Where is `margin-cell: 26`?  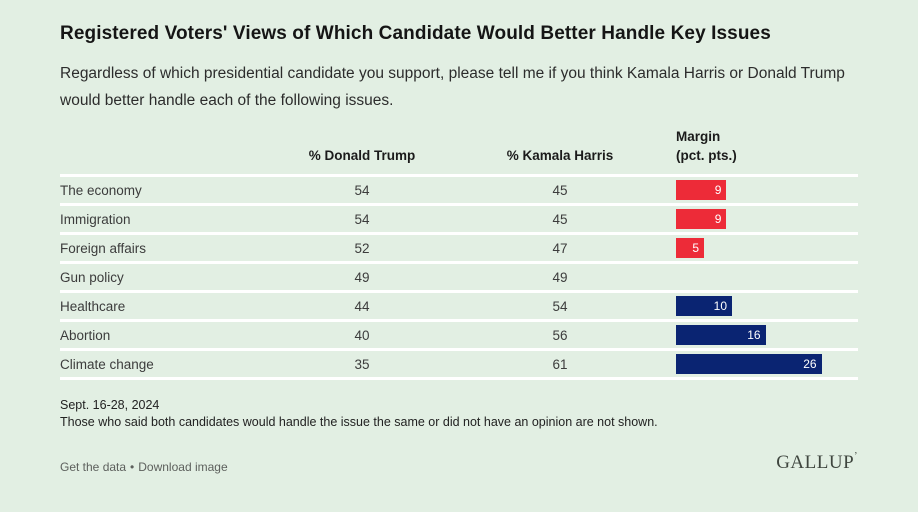
margin-cell: 26 is located at coordinates (767, 364).